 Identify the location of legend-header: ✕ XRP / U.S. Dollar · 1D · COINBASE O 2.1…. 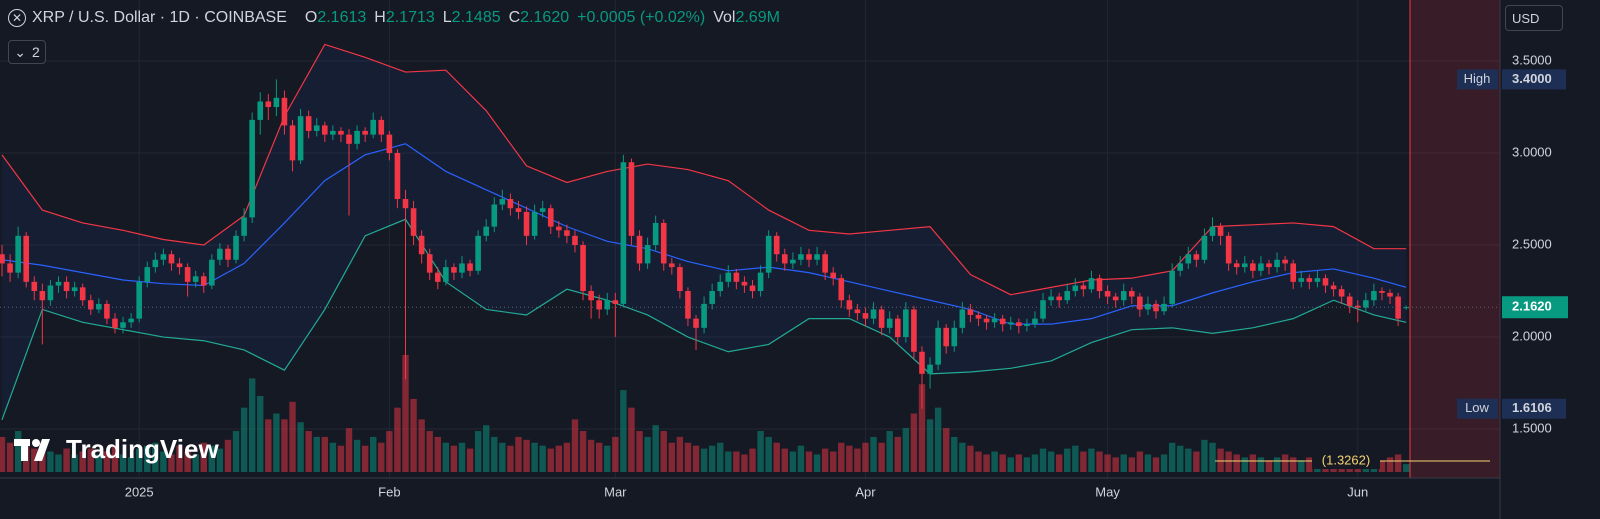
(394, 18).